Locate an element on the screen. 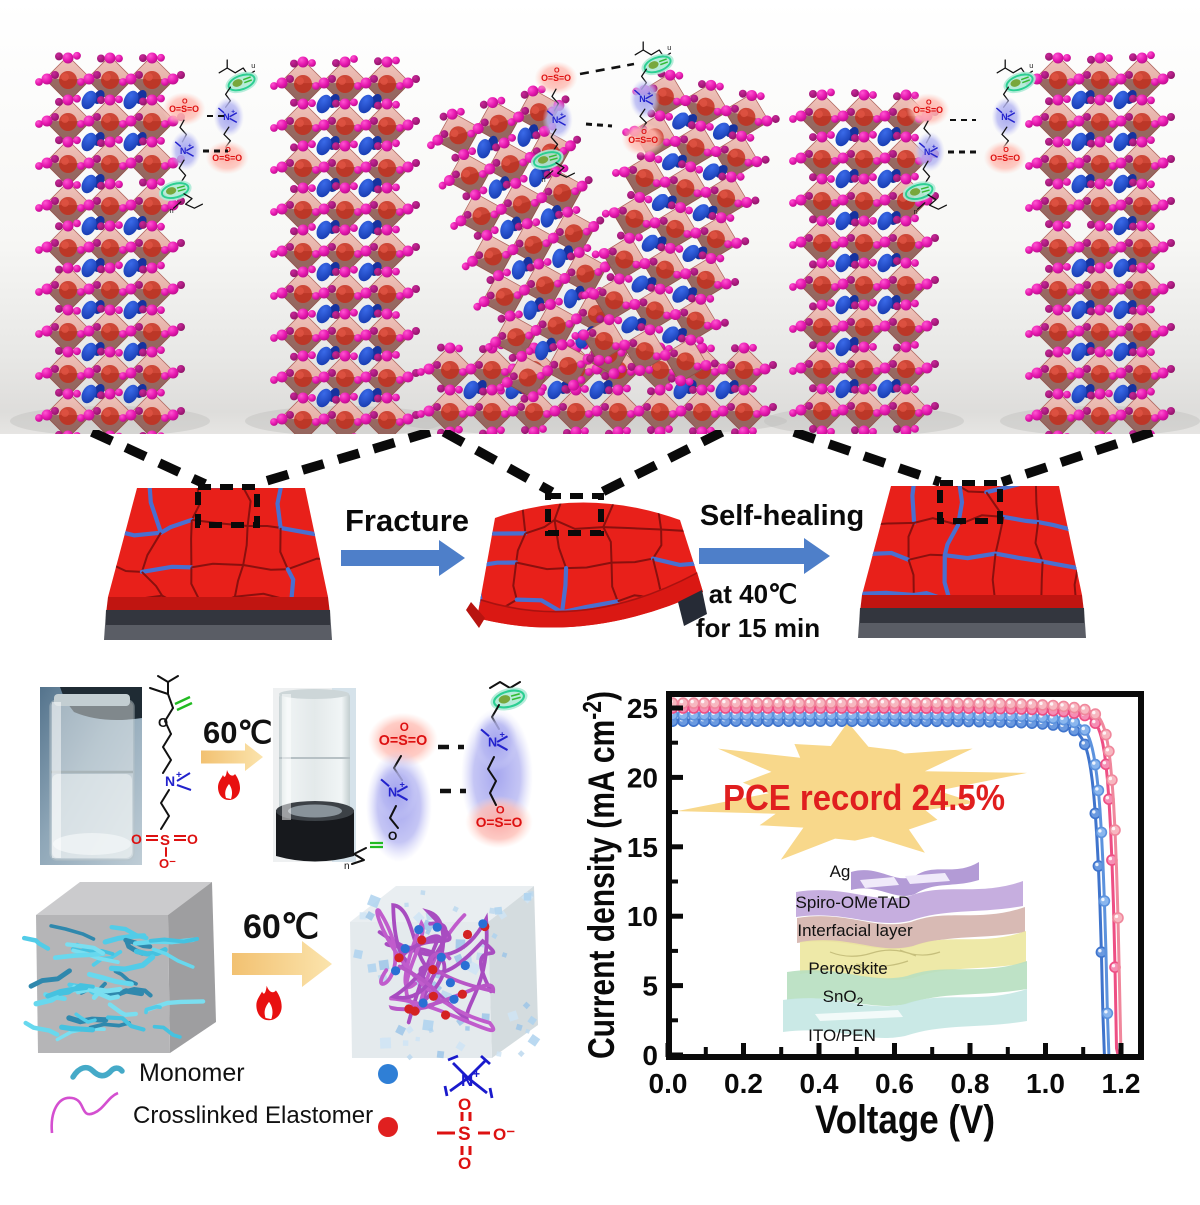 This screenshot has height=1205, width=1200. svg-text: Fracture is located at coordinates (407, 520).